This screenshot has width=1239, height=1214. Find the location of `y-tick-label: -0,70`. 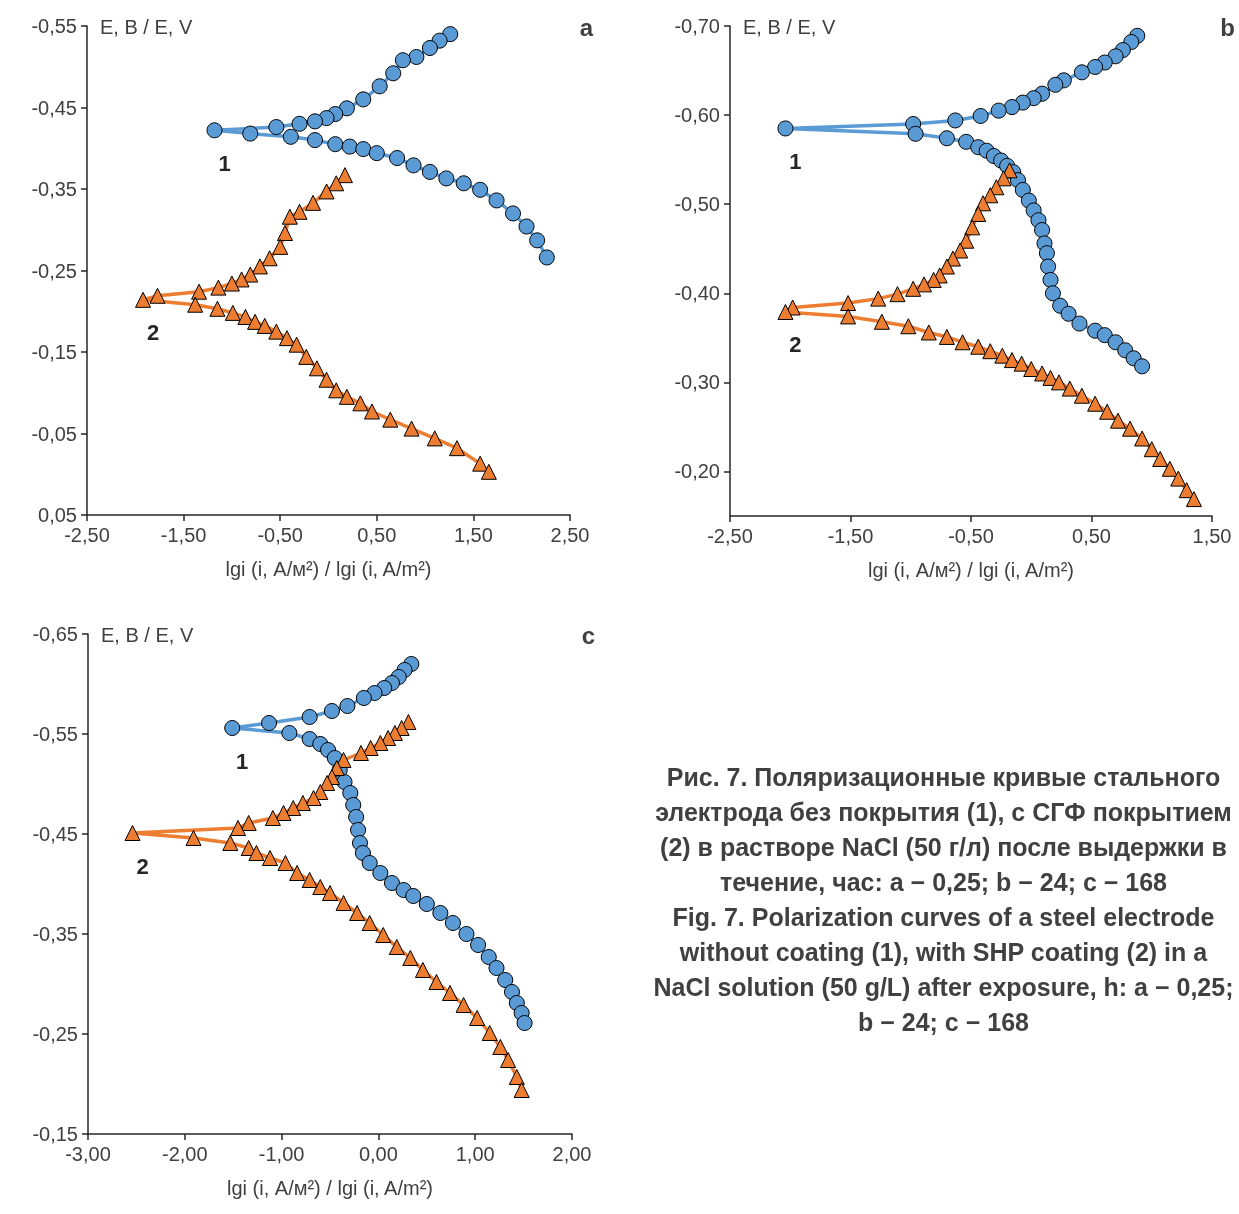

y-tick-label: -0,70 is located at coordinates (697, 26).